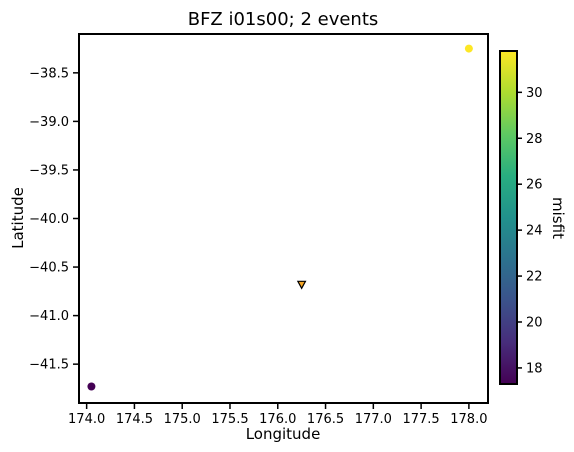 The image size is (574, 452). Describe the element at coordinates (18, 218) in the screenshot. I see `y-axis-label: Latitude` at that location.